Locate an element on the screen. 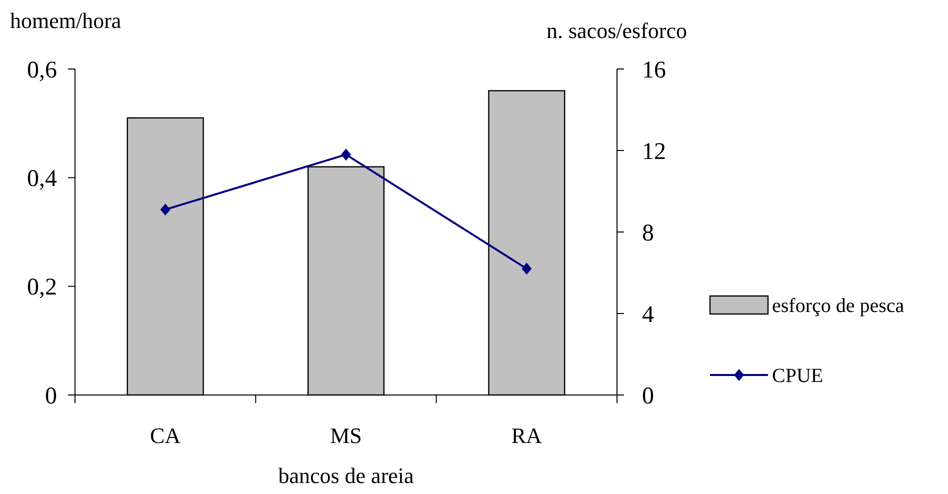 The image size is (948, 494). x-tick-label: CA is located at coordinates (165, 435).